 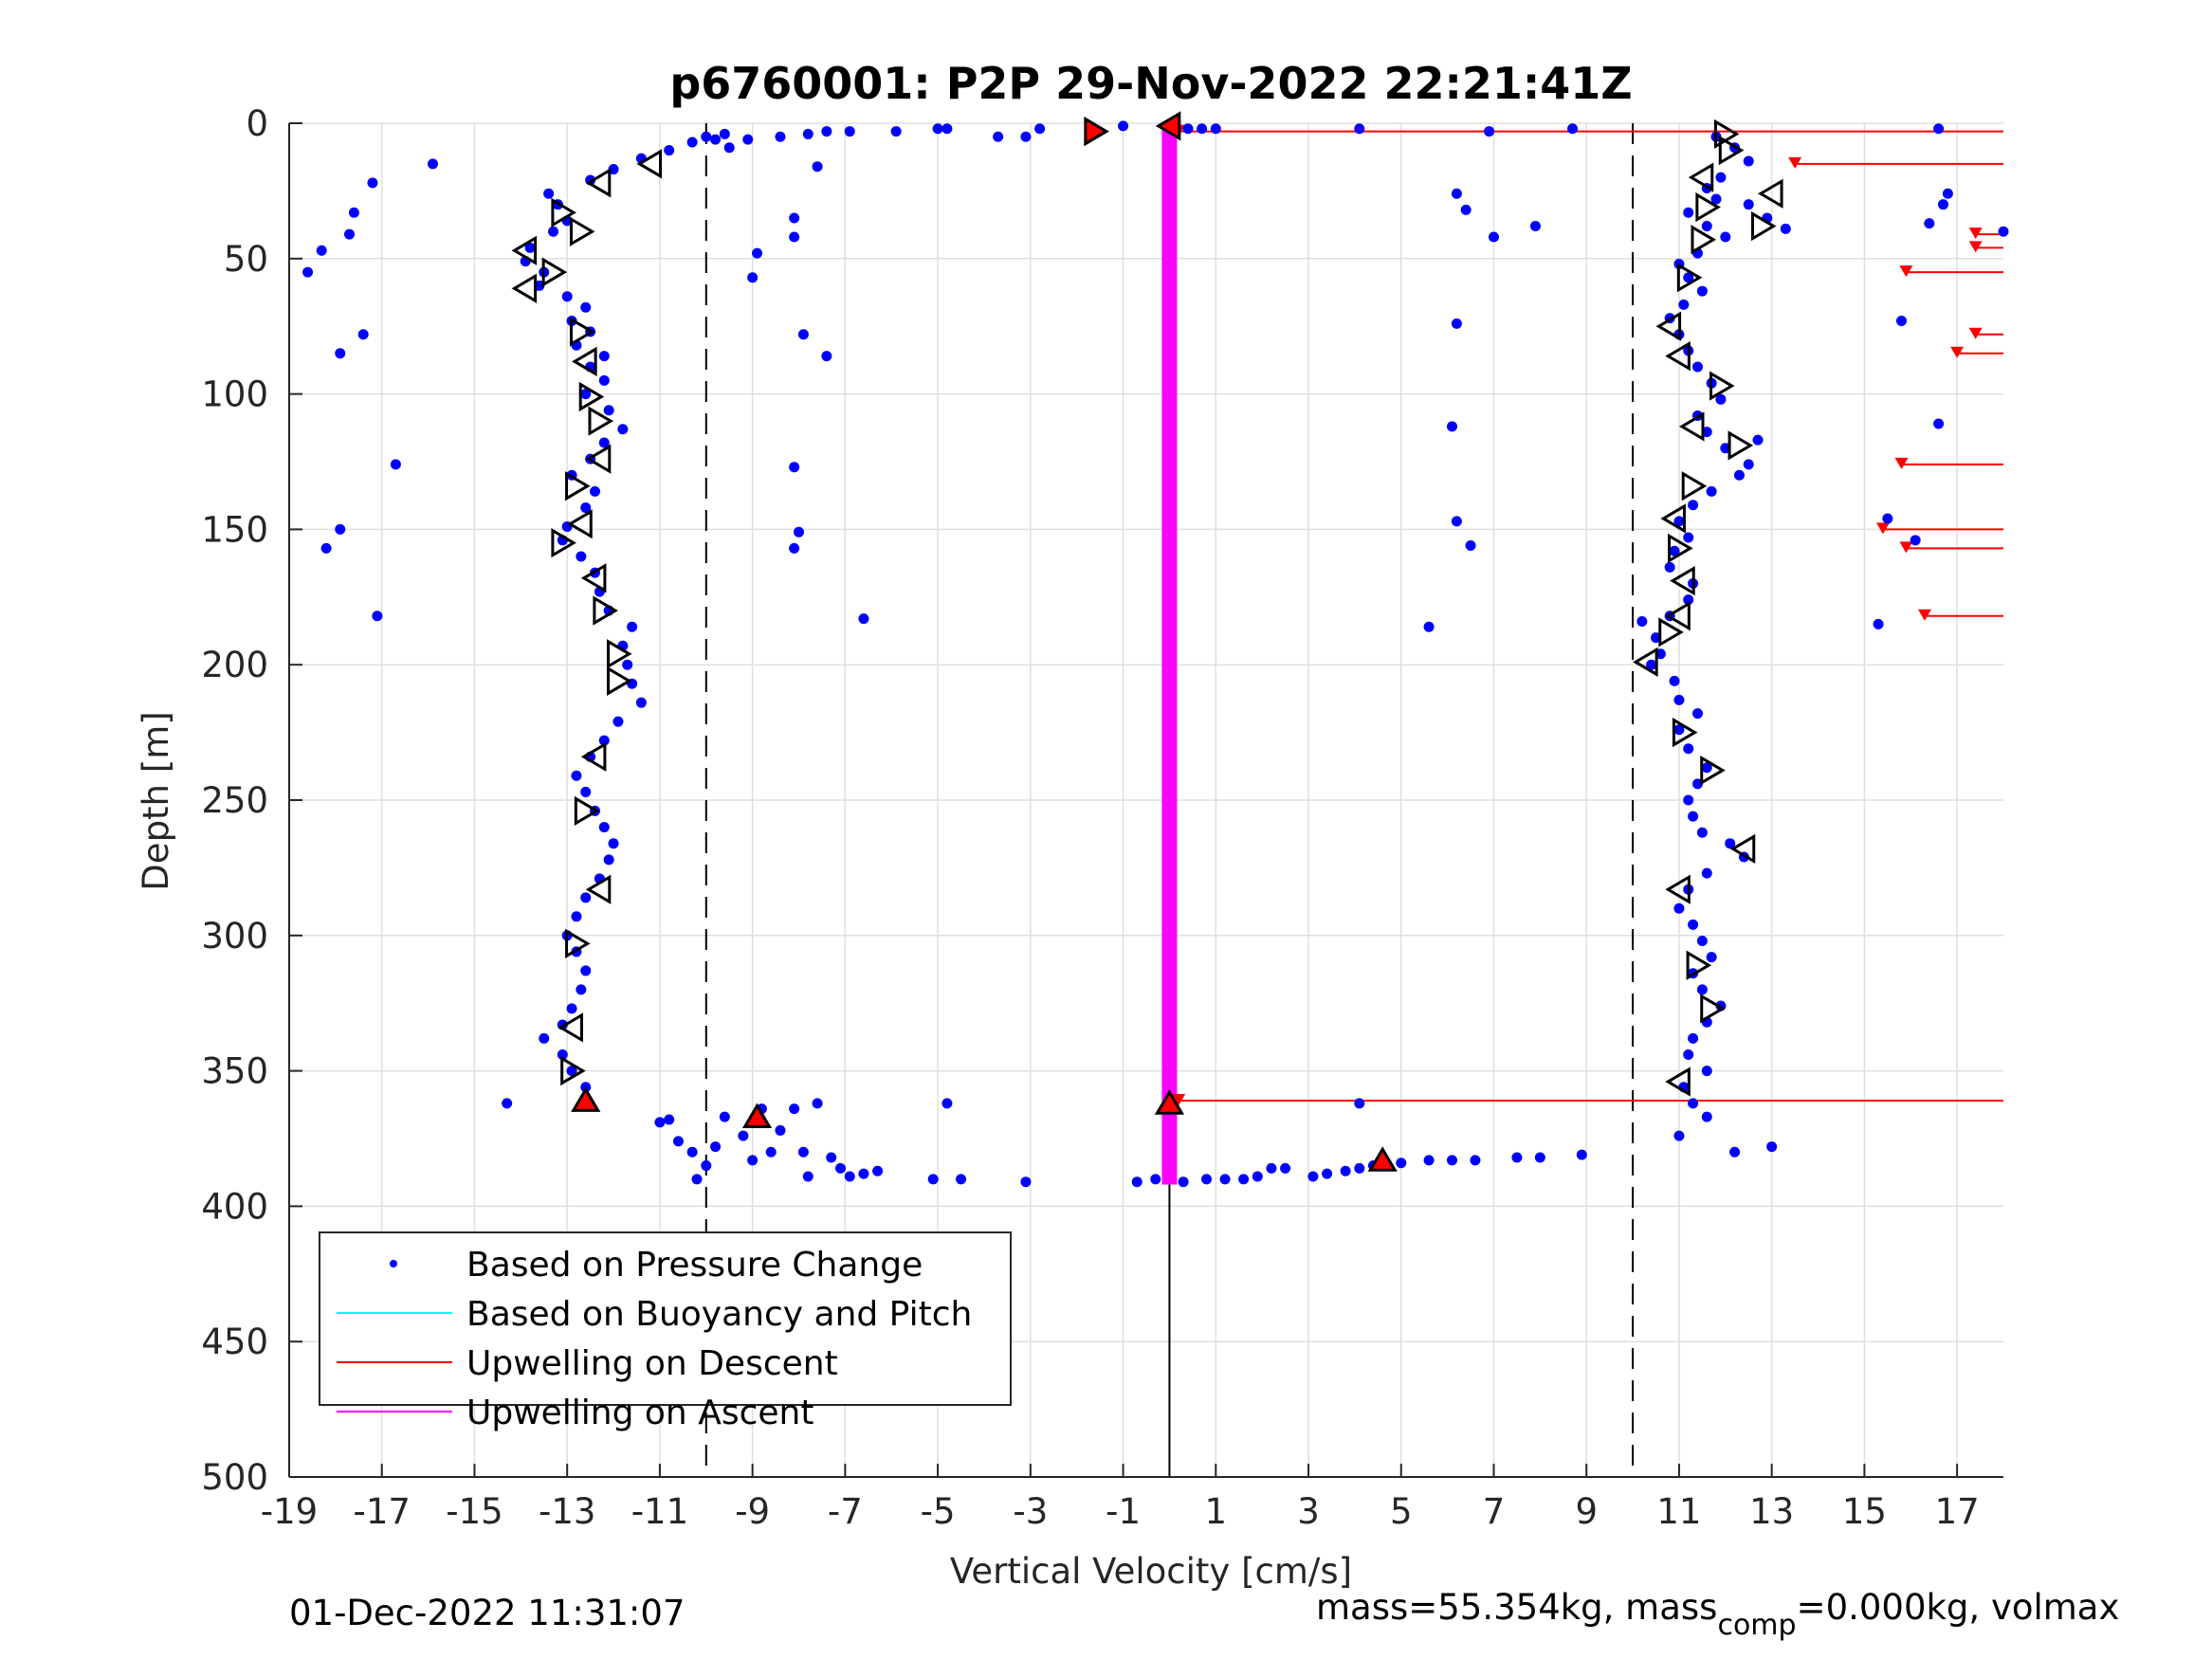 What do you see at coordinates (234, 665) in the screenshot?
I see `y-tick-label: 200` at bounding box center [234, 665].